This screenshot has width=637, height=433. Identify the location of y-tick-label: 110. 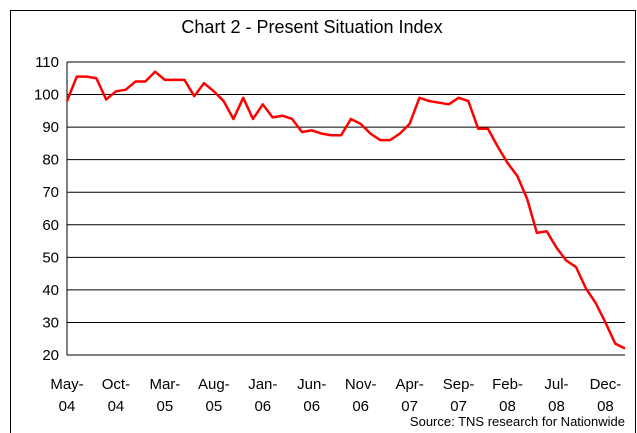
(47, 62).